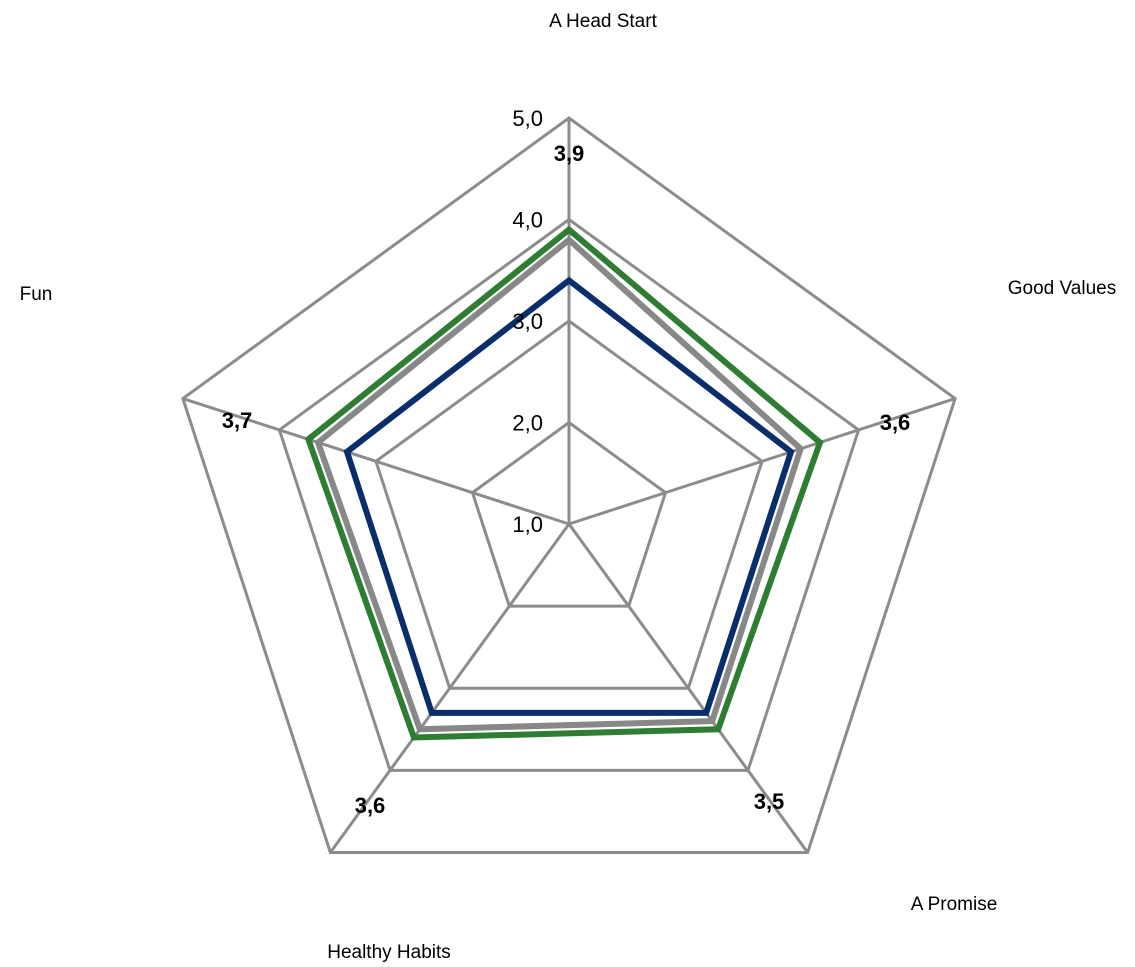  What do you see at coordinates (603, 21) in the screenshot?
I see `category-label: A Head Start` at bounding box center [603, 21].